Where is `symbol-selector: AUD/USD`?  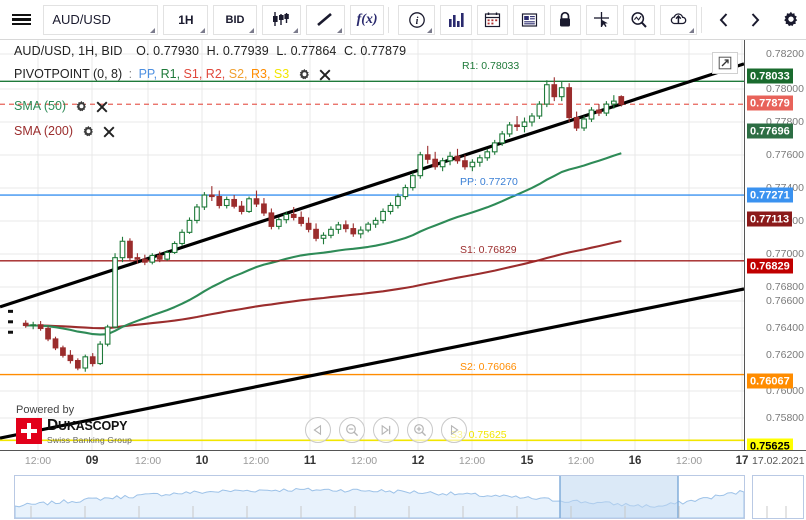
symbol-selector: AUD/USD is located at coordinates (101, 19).